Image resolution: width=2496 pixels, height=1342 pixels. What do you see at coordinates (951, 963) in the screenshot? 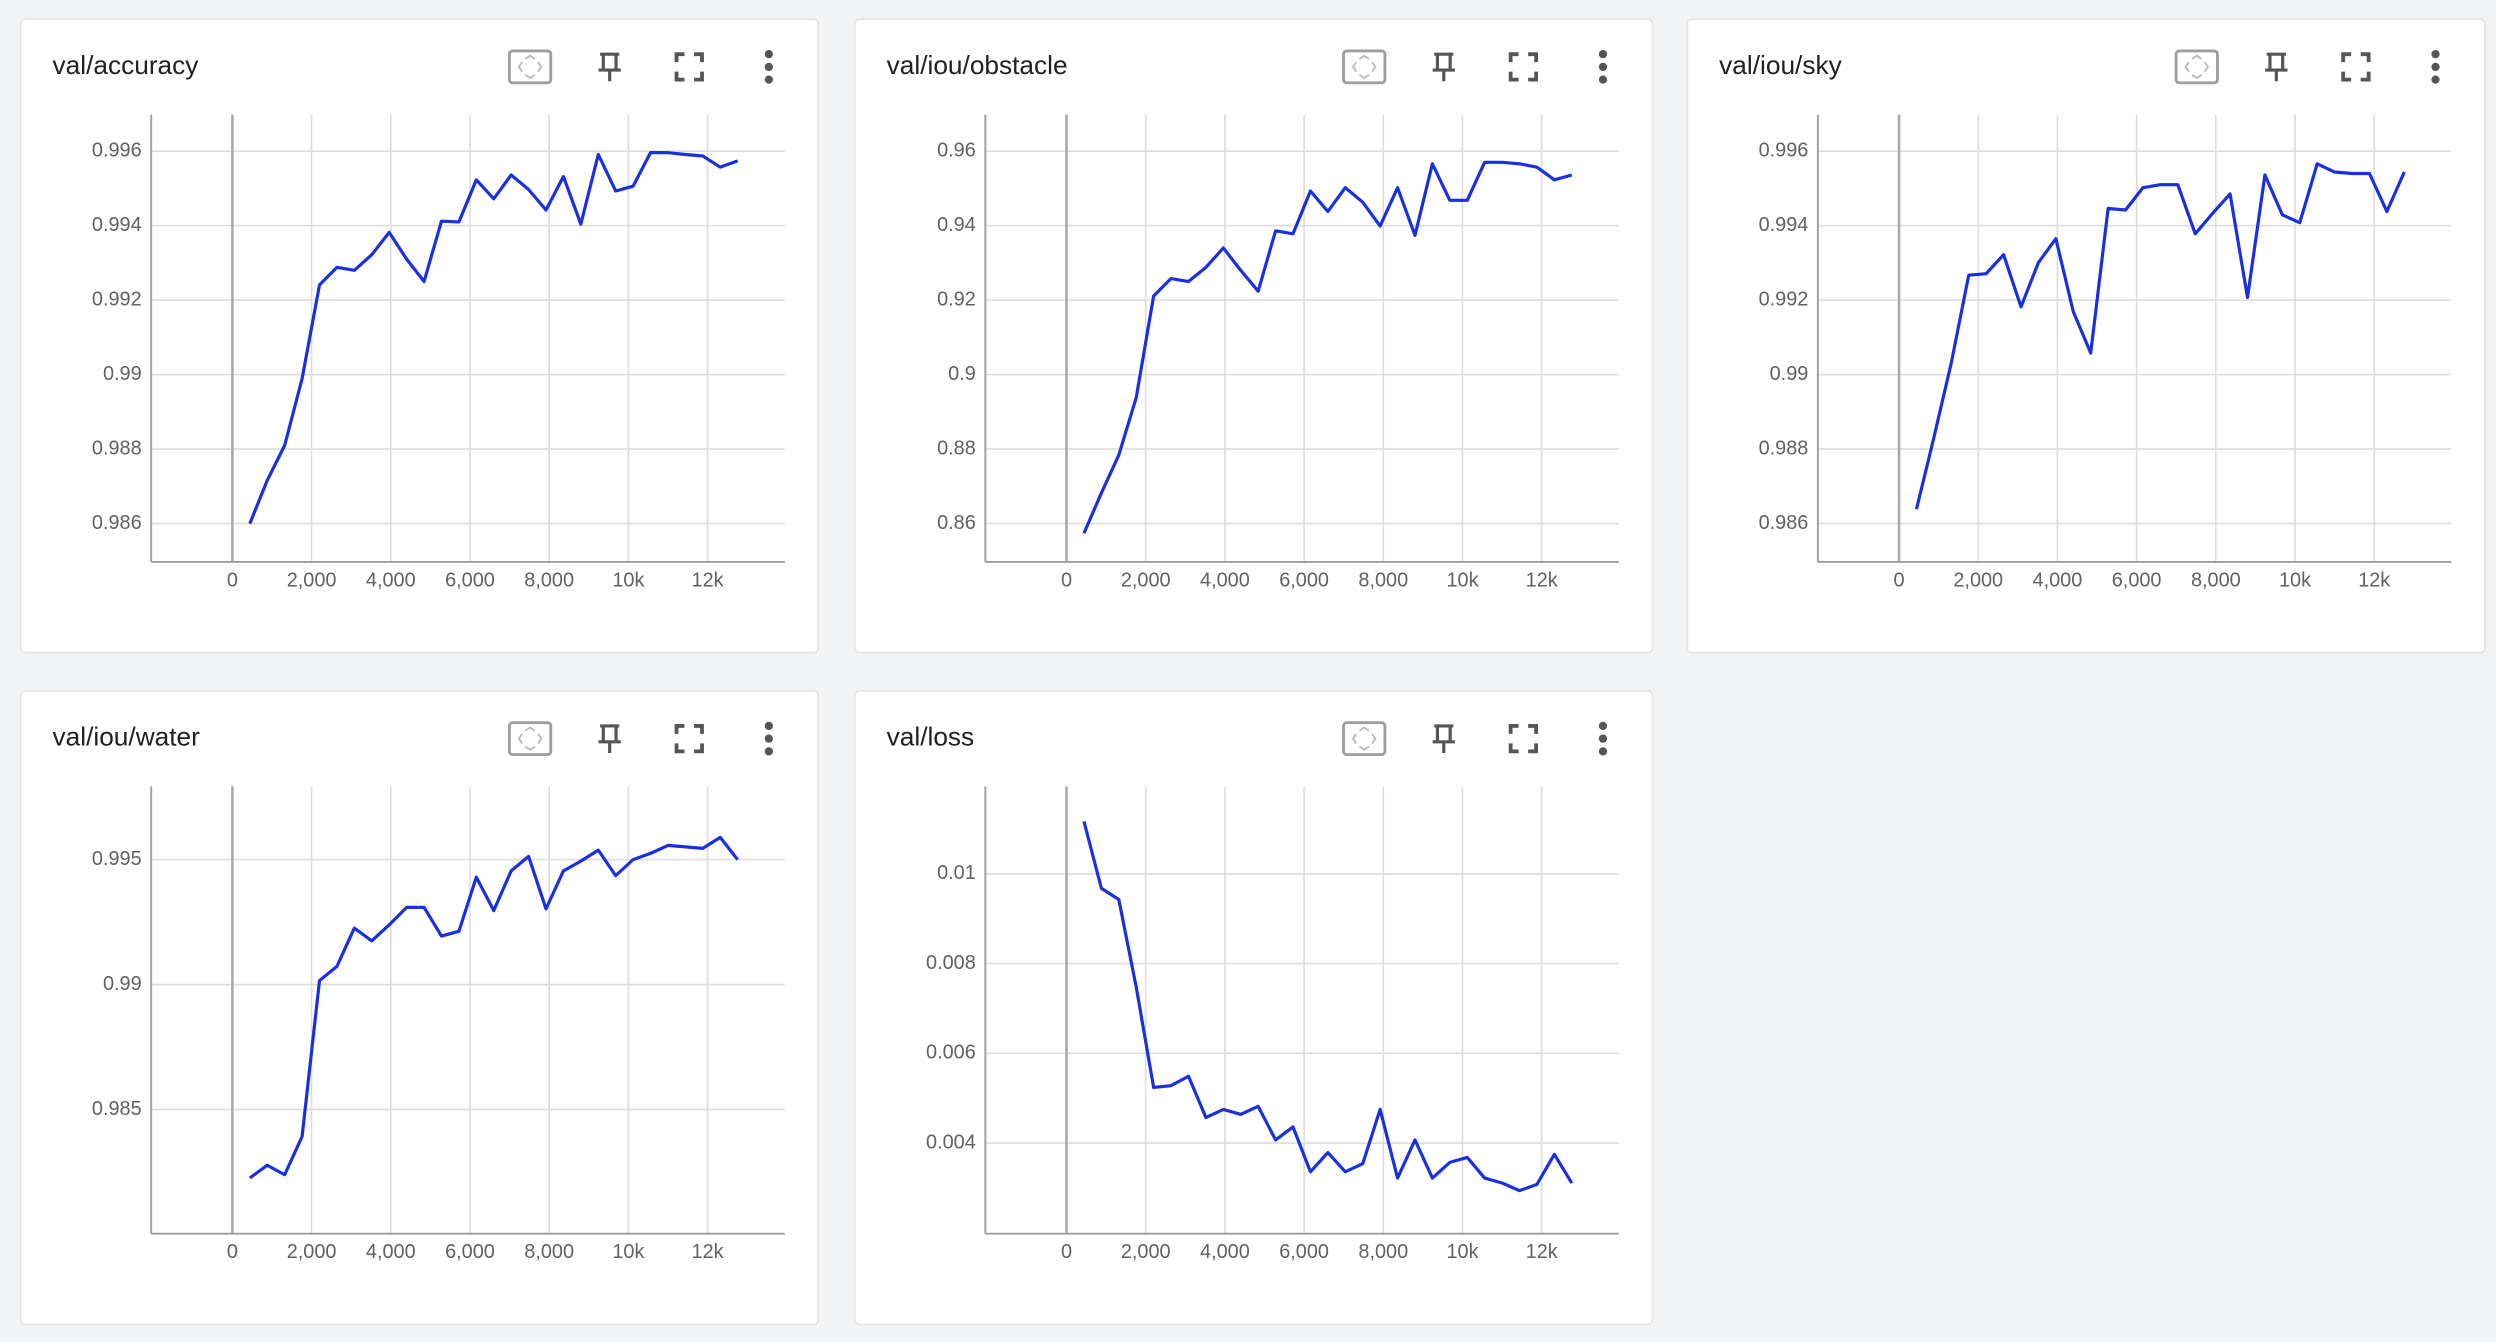
I see `y-tick-label: 0.008` at bounding box center [951, 963].